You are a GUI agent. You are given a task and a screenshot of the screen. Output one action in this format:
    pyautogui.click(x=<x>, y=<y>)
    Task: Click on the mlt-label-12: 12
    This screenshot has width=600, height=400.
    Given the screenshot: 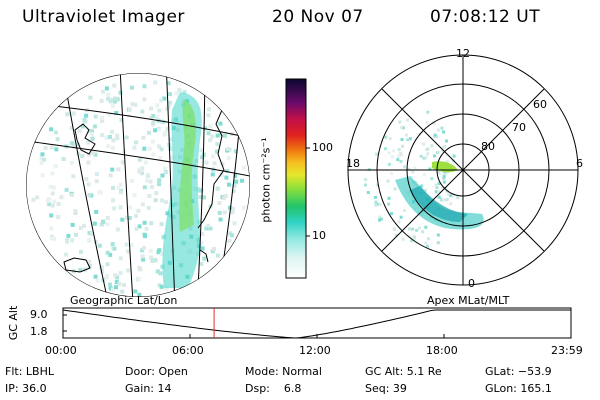 What is the action you would take?
    pyautogui.click(x=463, y=53)
    